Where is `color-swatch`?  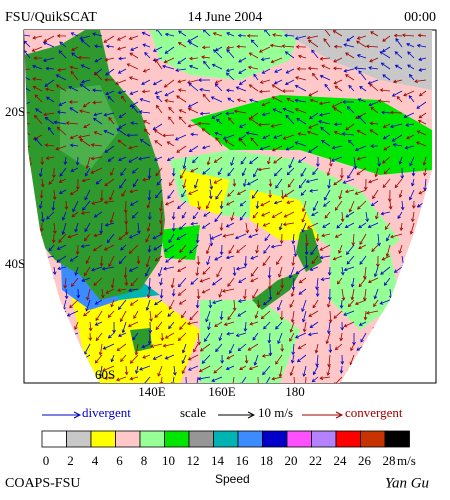 color-swatch is located at coordinates (250, 439).